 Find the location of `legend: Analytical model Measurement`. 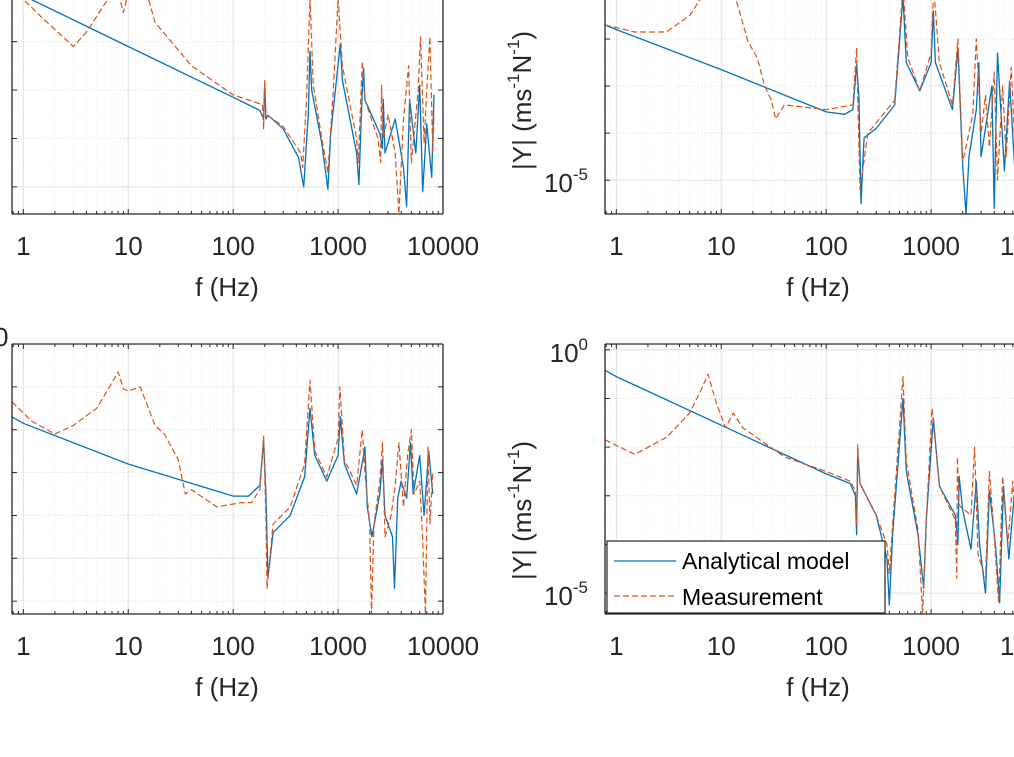

legend: Analytical model Measurement is located at coordinates (746, 577).